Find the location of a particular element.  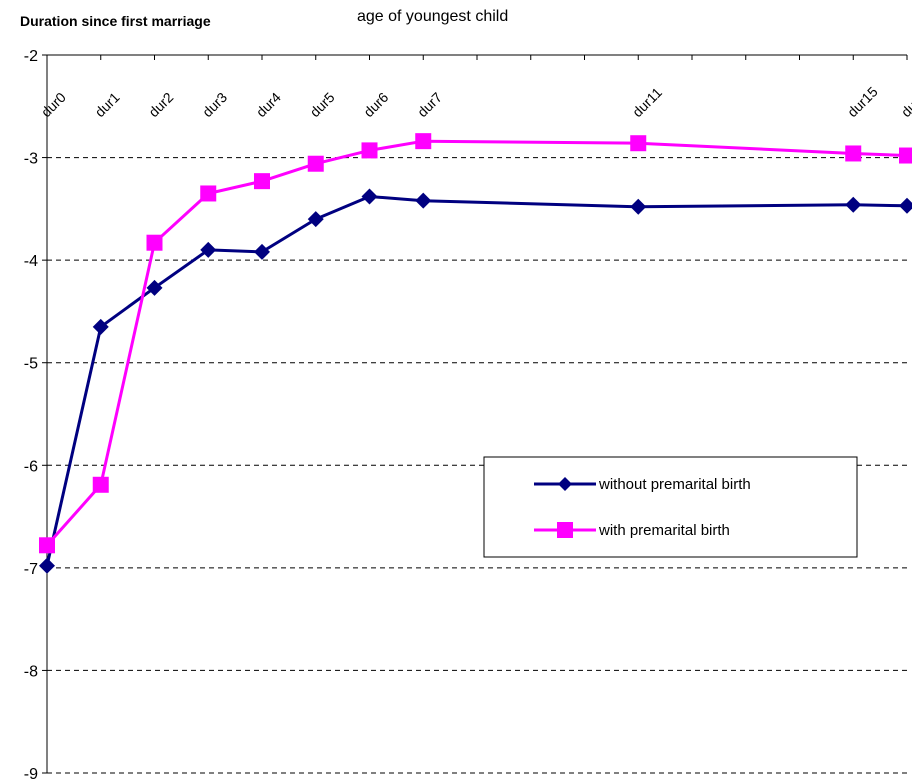

chart-title: Duration since first marriage is located at coordinates (115, 21).